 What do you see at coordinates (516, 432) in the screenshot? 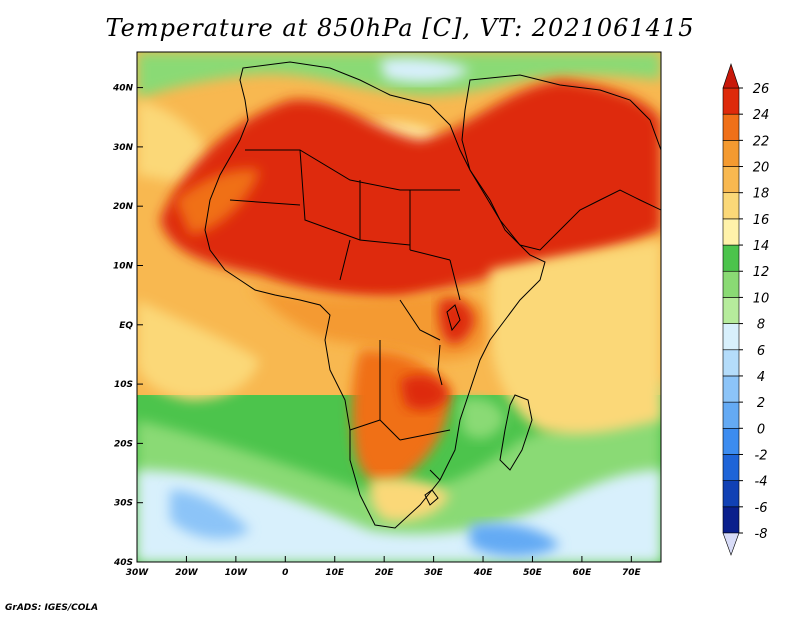
I see `madagascar-outline` at bounding box center [516, 432].